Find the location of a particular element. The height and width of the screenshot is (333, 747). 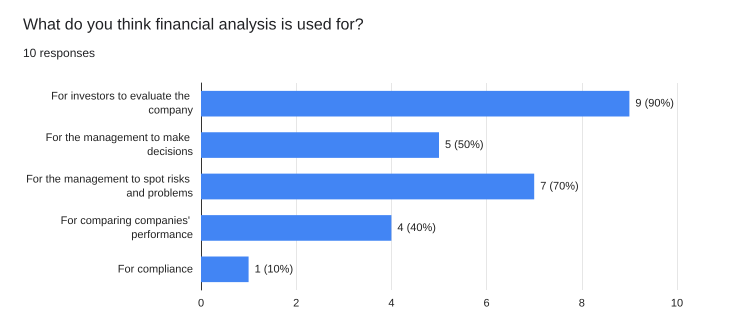

y-tick-label: For the management to spot risks and problems is located at coordinates (110, 187).